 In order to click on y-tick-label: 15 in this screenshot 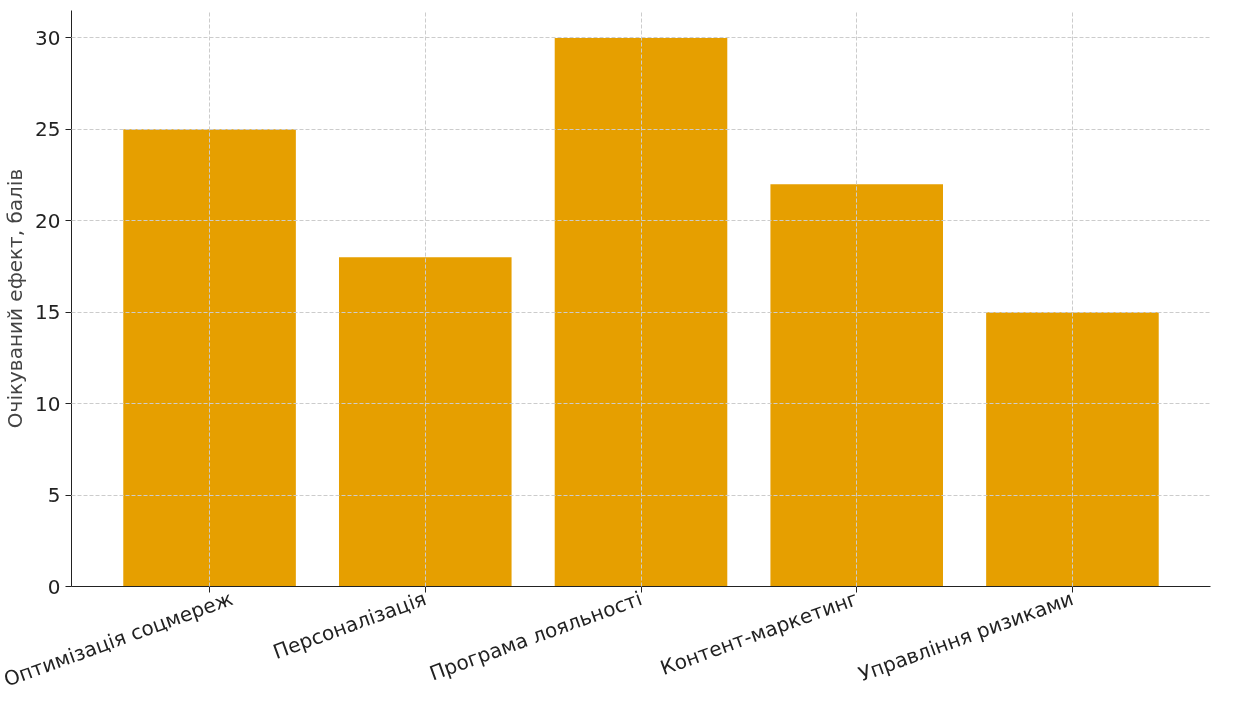, I will do `click(48, 312)`.